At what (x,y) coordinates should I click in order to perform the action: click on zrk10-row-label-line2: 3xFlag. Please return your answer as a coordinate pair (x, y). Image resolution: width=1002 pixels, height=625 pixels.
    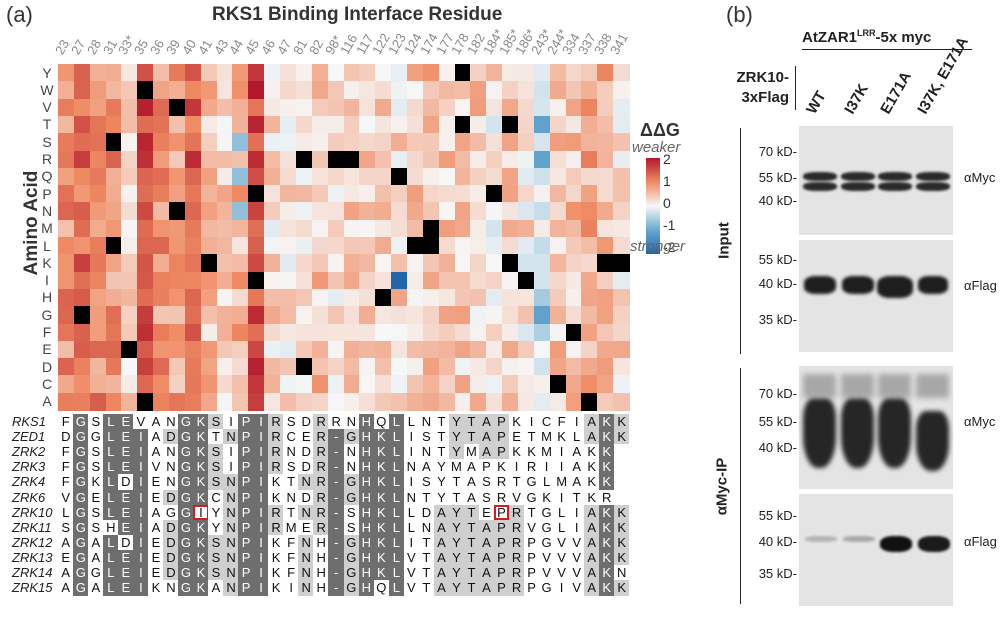
    Looking at the image, I should click on (765, 97).